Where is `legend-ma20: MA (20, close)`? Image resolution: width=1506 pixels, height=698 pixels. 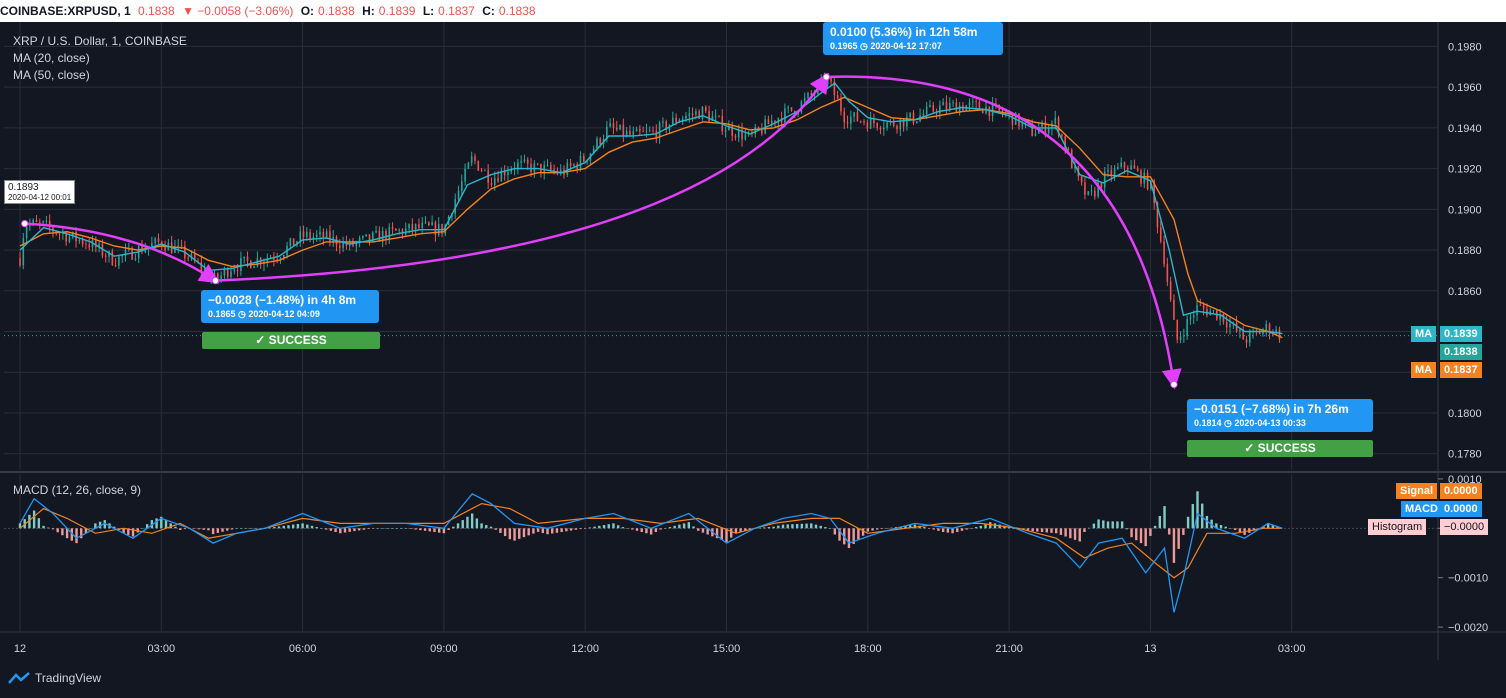
legend-ma20: MA (20, close) is located at coordinates (51, 58).